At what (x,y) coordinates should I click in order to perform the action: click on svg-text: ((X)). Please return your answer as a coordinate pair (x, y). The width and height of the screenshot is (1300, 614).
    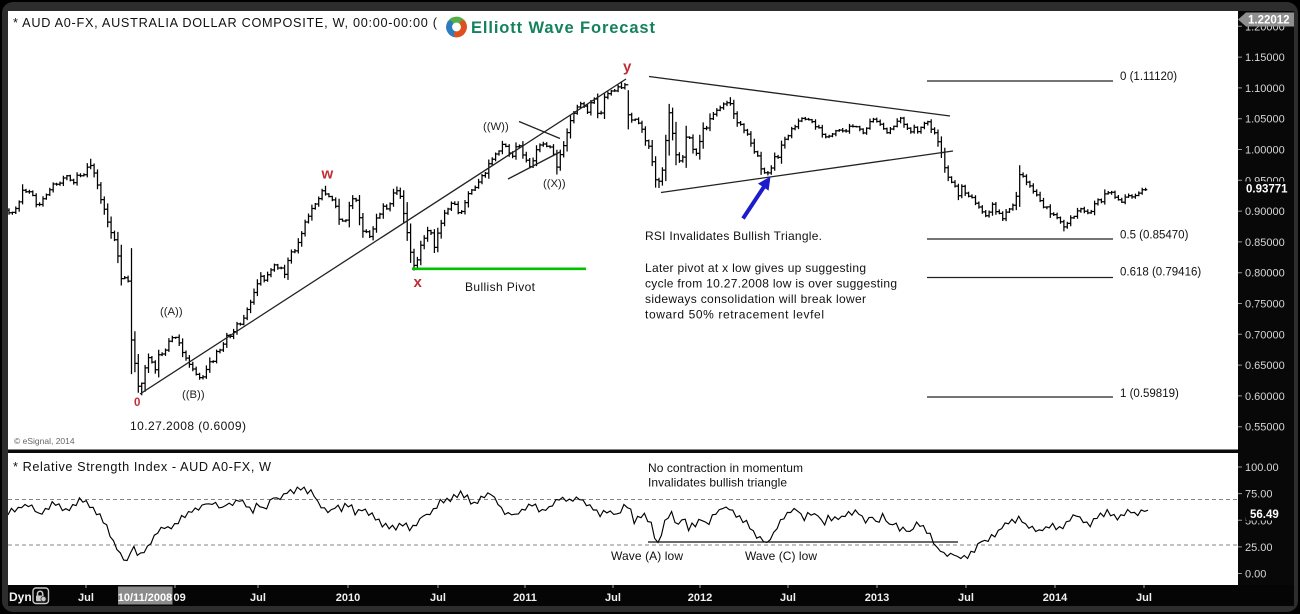
    Looking at the image, I should click on (554, 184).